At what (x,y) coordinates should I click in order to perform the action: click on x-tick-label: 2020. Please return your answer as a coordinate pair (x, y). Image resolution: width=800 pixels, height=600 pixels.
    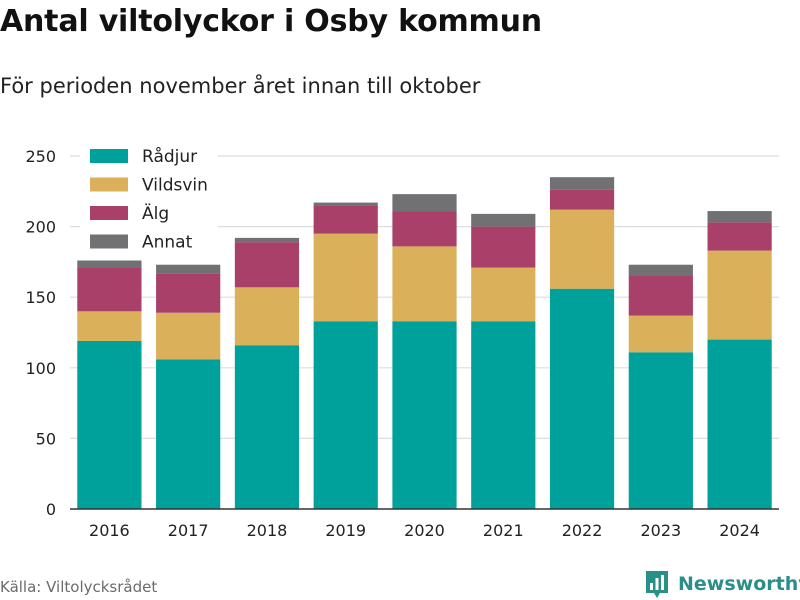
    Looking at the image, I should click on (424, 530).